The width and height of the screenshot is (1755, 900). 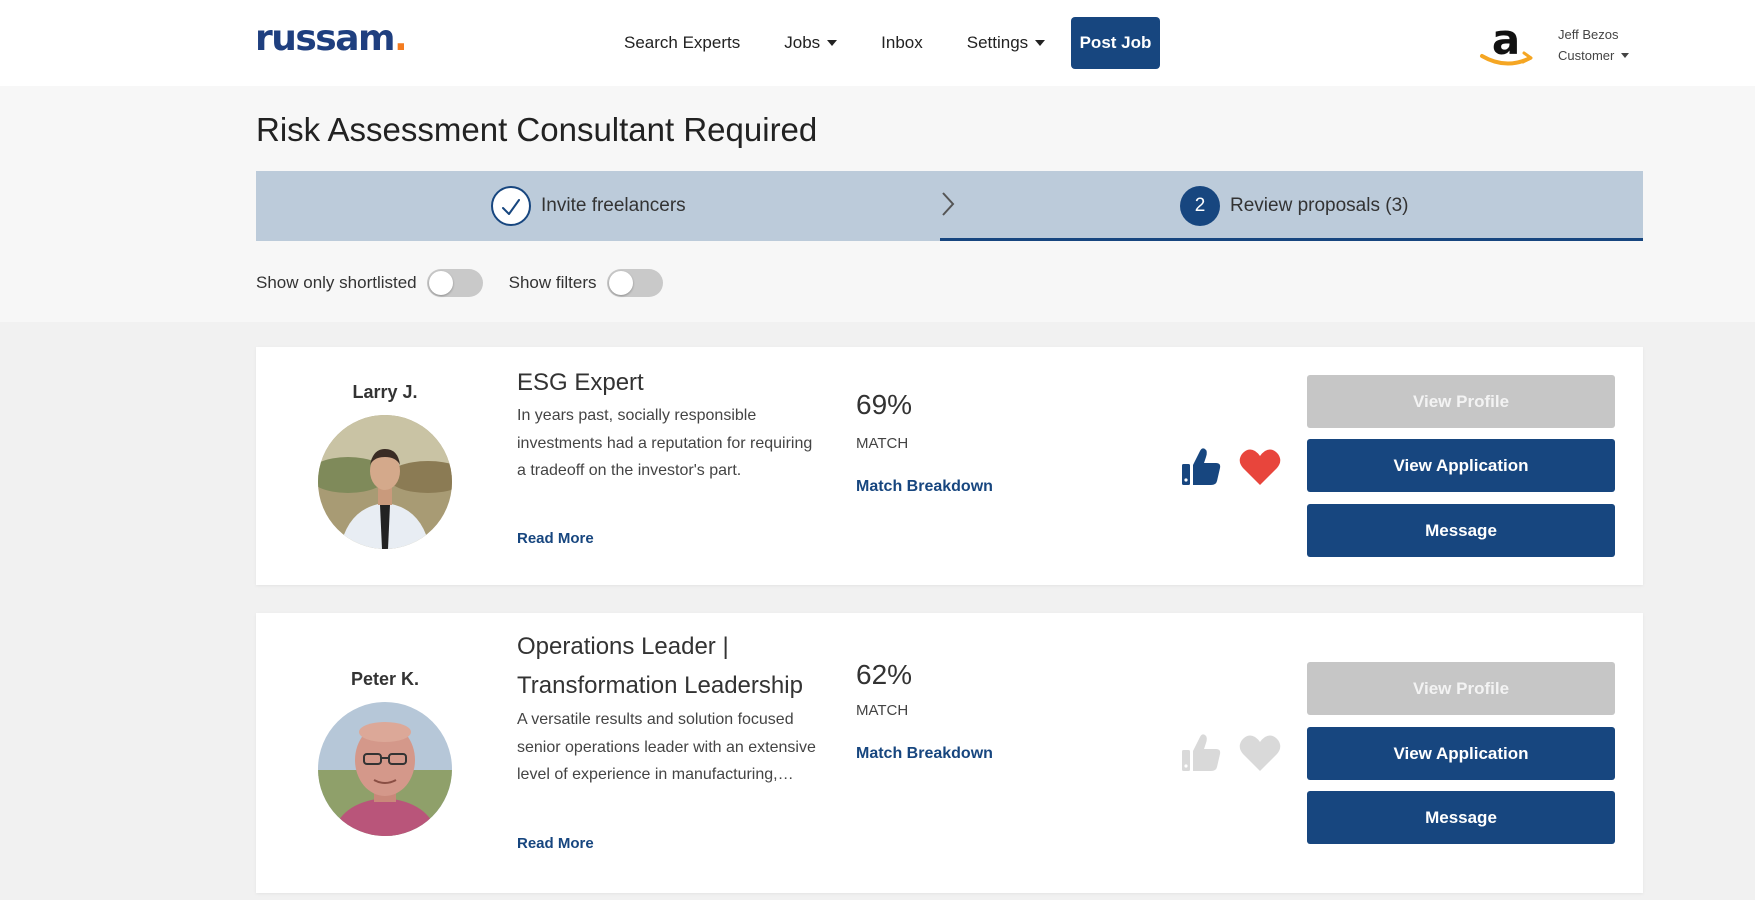 What do you see at coordinates (1588, 34) in the screenshot?
I see `user-name: Jeff Bezos` at bounding box center [1588, 34].